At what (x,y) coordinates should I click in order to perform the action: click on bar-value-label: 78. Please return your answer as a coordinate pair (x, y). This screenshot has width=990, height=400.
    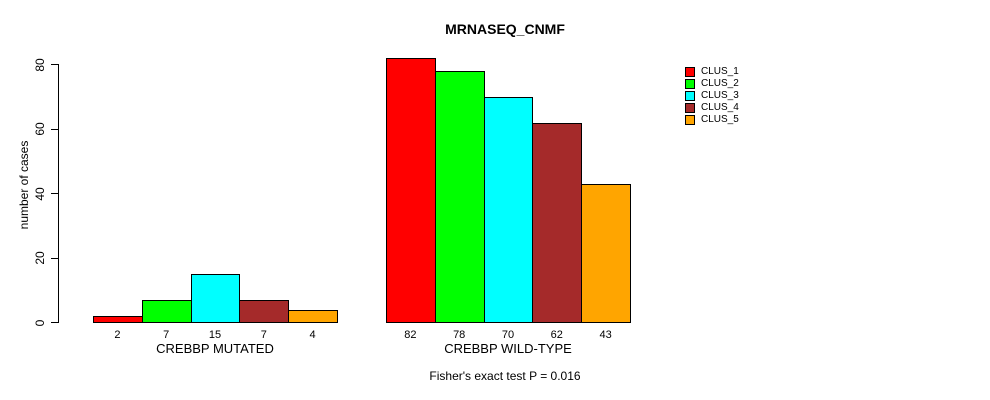
    Looking at the image, I should click on (459, 335).